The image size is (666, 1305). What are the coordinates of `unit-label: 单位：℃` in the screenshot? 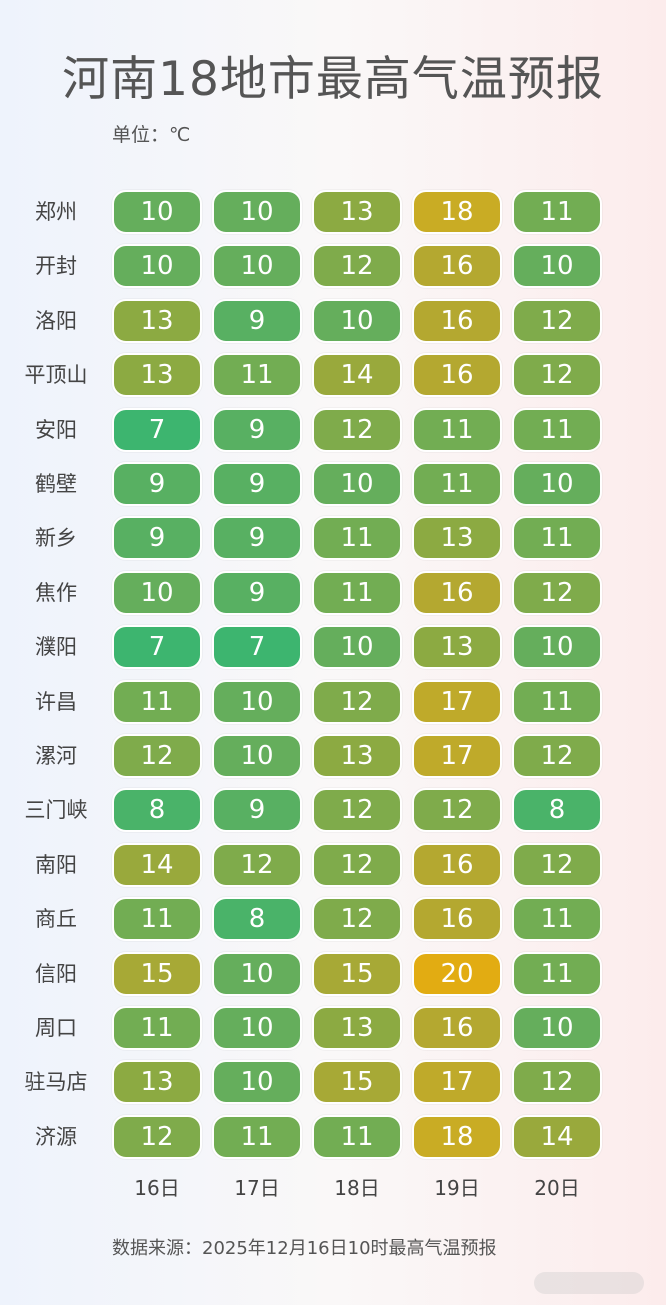 It's located at (151, 135).